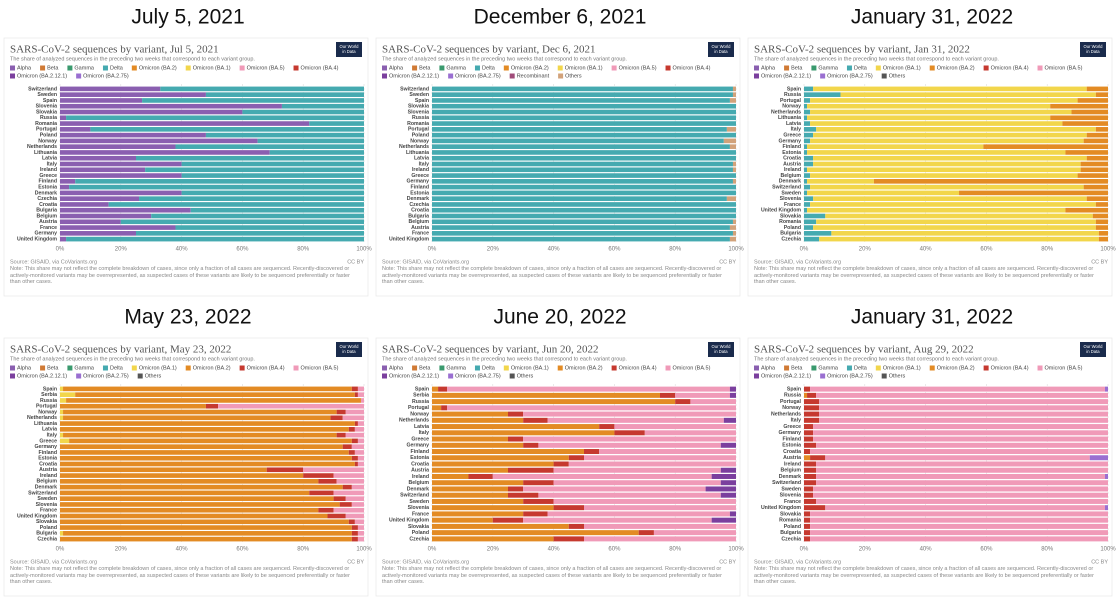 The image size is (1117, 601). I want to click on category-label: Austria, so click(48, 222).